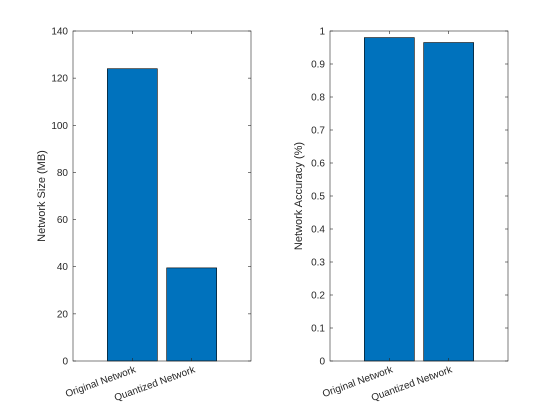 This screenshot has height=420, width=560. What do you see at coordinates (318, 296) in the screenshot?
I see `y-tick-label: 0.2` at bounding box center [318, 296].